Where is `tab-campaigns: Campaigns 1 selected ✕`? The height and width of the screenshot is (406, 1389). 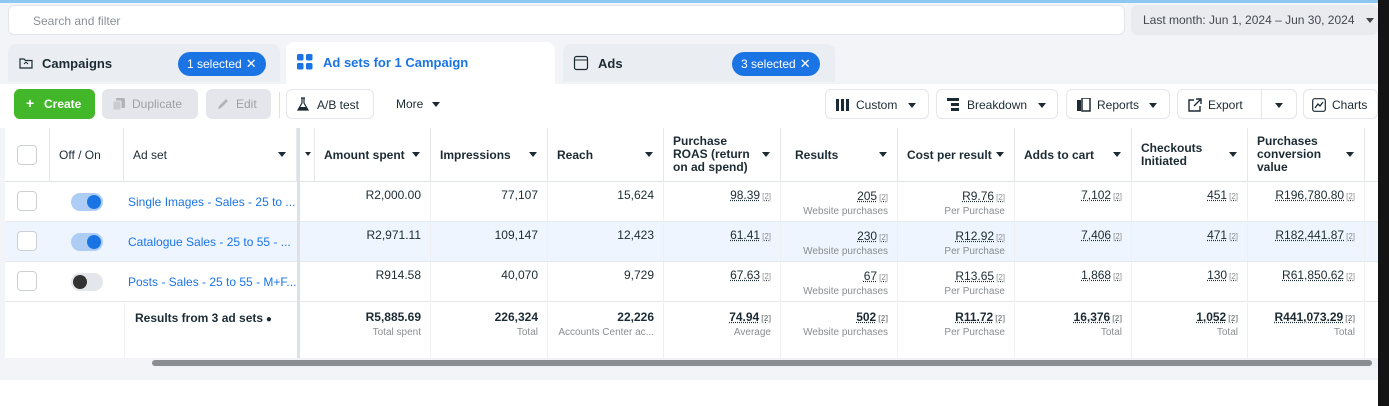 tab-campaigns: Campaigns 1 selected ✕ is located at coordinates (144, 63).